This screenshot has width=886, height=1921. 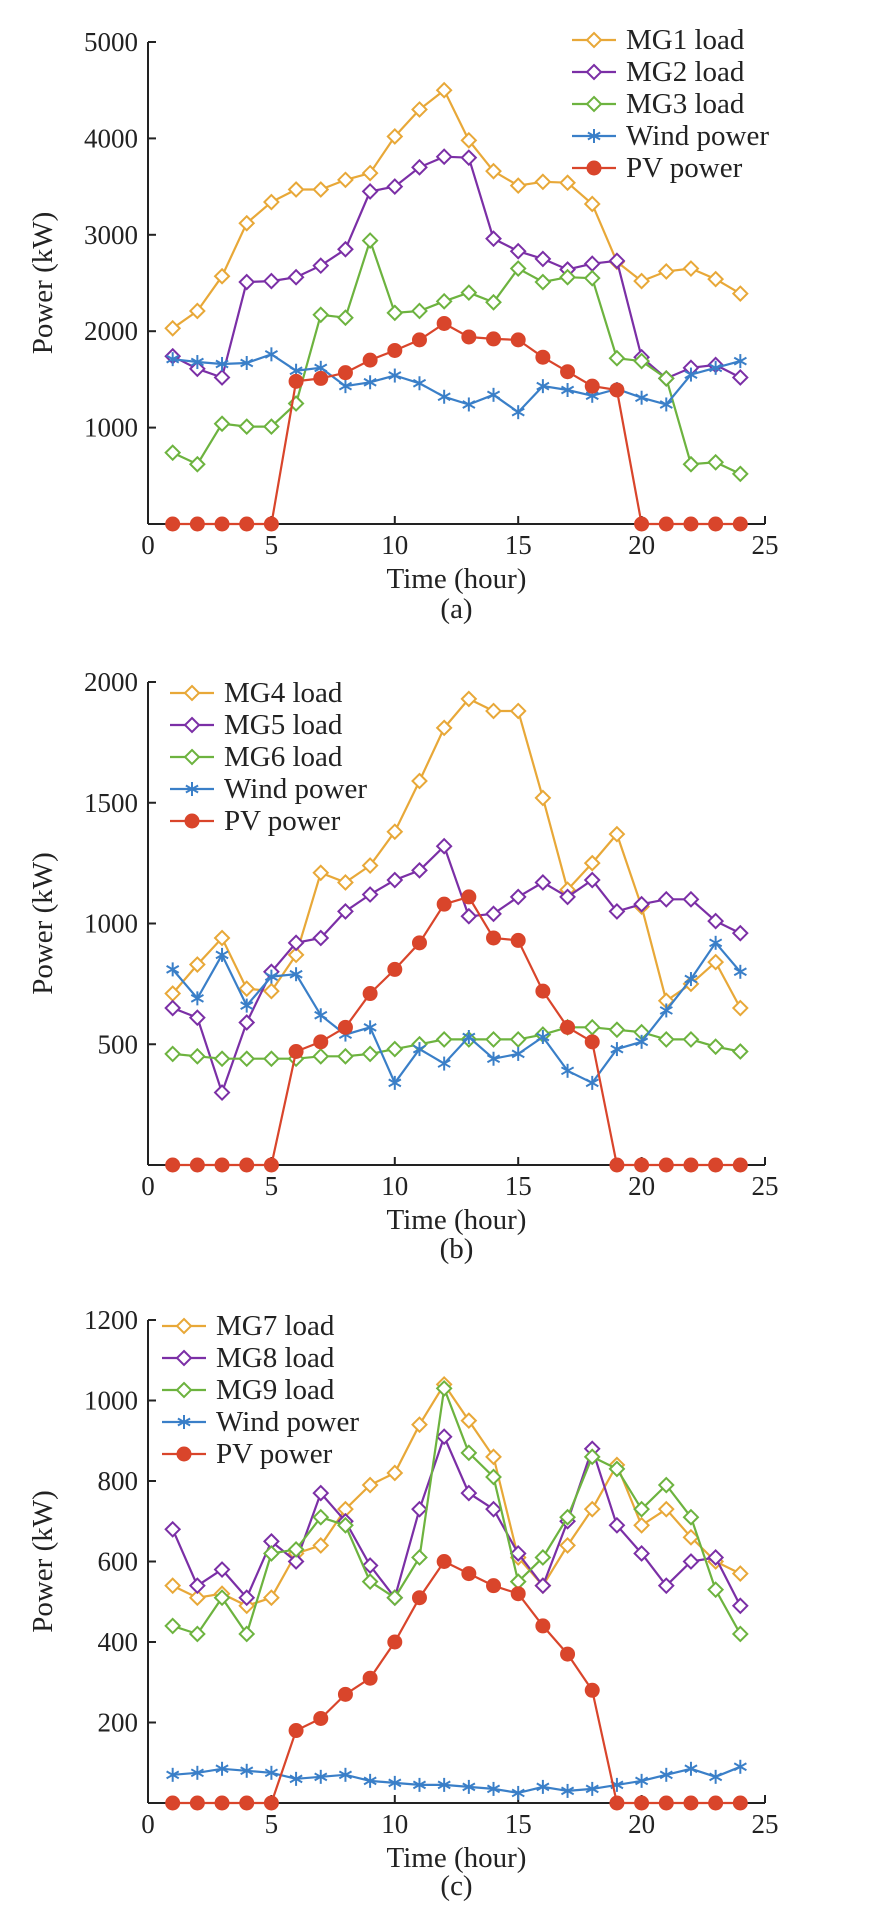 I want to click on legend-item: Wind power, so click(x=670, y=136).